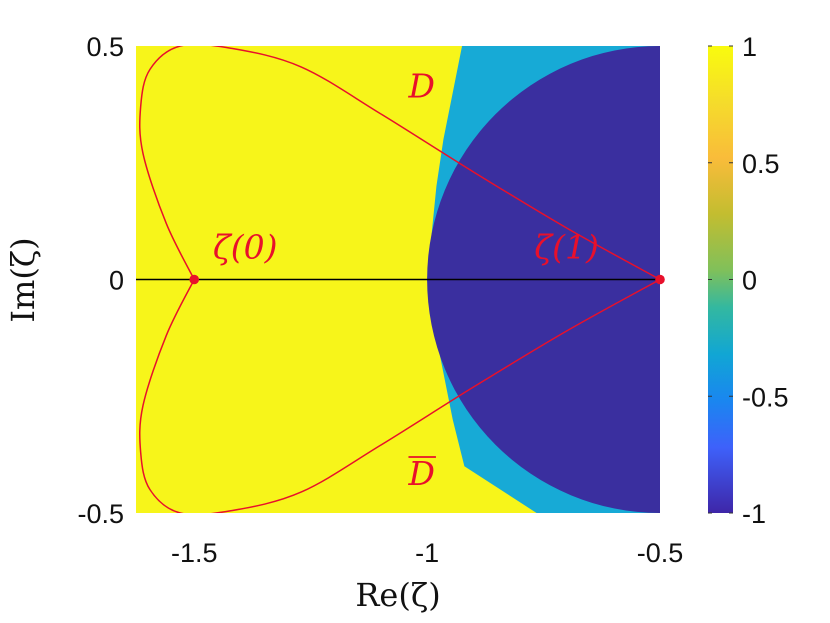  I want to click on y-axis: 0.5 0 -0.5 Im(ζ), so click(64, 280).